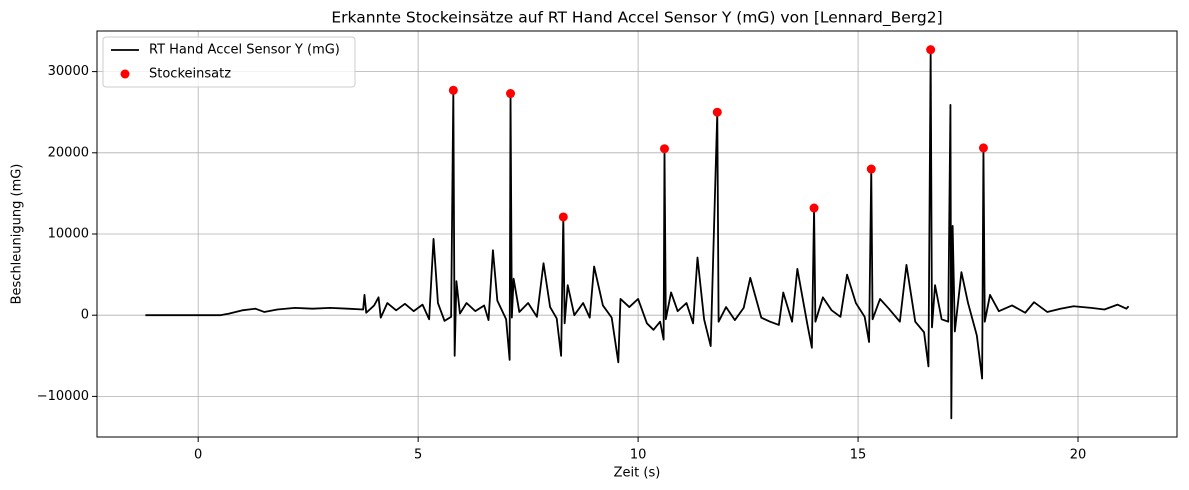 This screenshot has height=490, width=1189. I want to click on legend-label: RT Hand Accel Sensor Y (mG), so click(244, 50).